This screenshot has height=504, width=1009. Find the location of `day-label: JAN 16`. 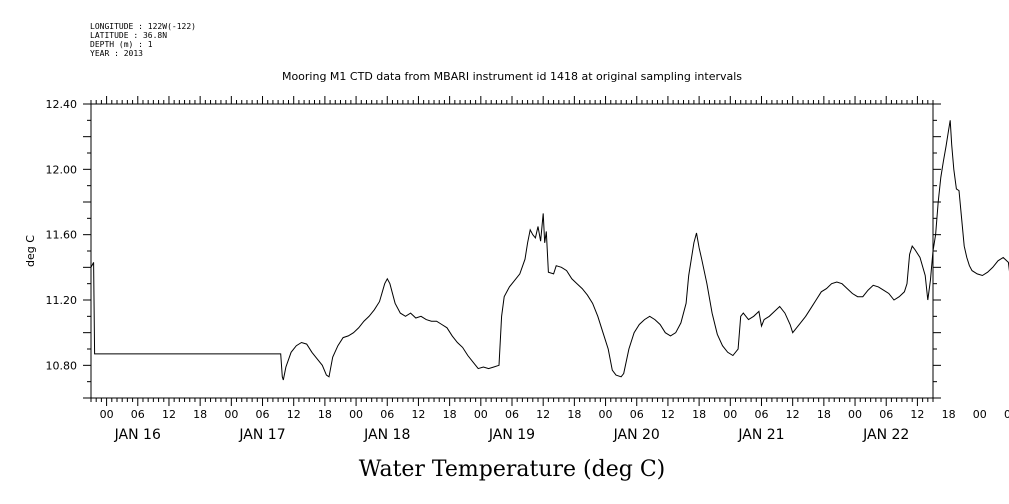

day-label: JAN 16 is located at coordinates (137, 435).